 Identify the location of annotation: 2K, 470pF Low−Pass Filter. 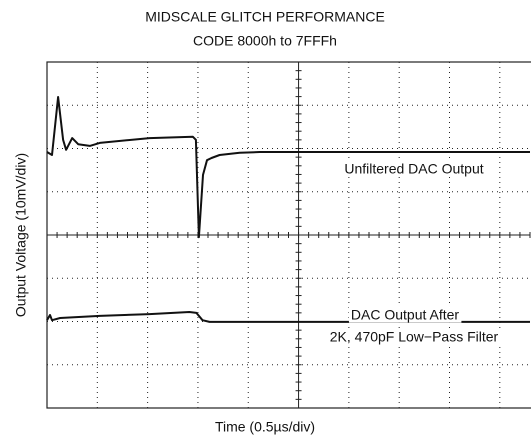
(414, 337).